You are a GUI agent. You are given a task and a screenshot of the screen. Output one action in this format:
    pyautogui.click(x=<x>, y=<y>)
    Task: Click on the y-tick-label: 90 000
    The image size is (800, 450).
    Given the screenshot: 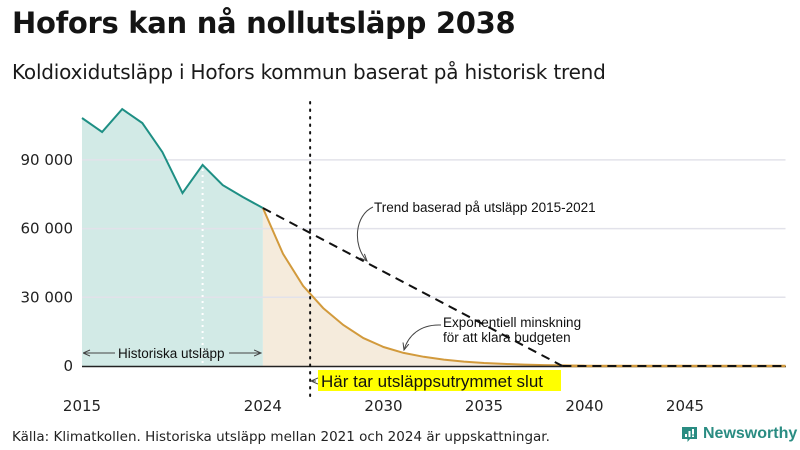 What is the action you would take?
    pyautogui.click(x=47, y=160)
    